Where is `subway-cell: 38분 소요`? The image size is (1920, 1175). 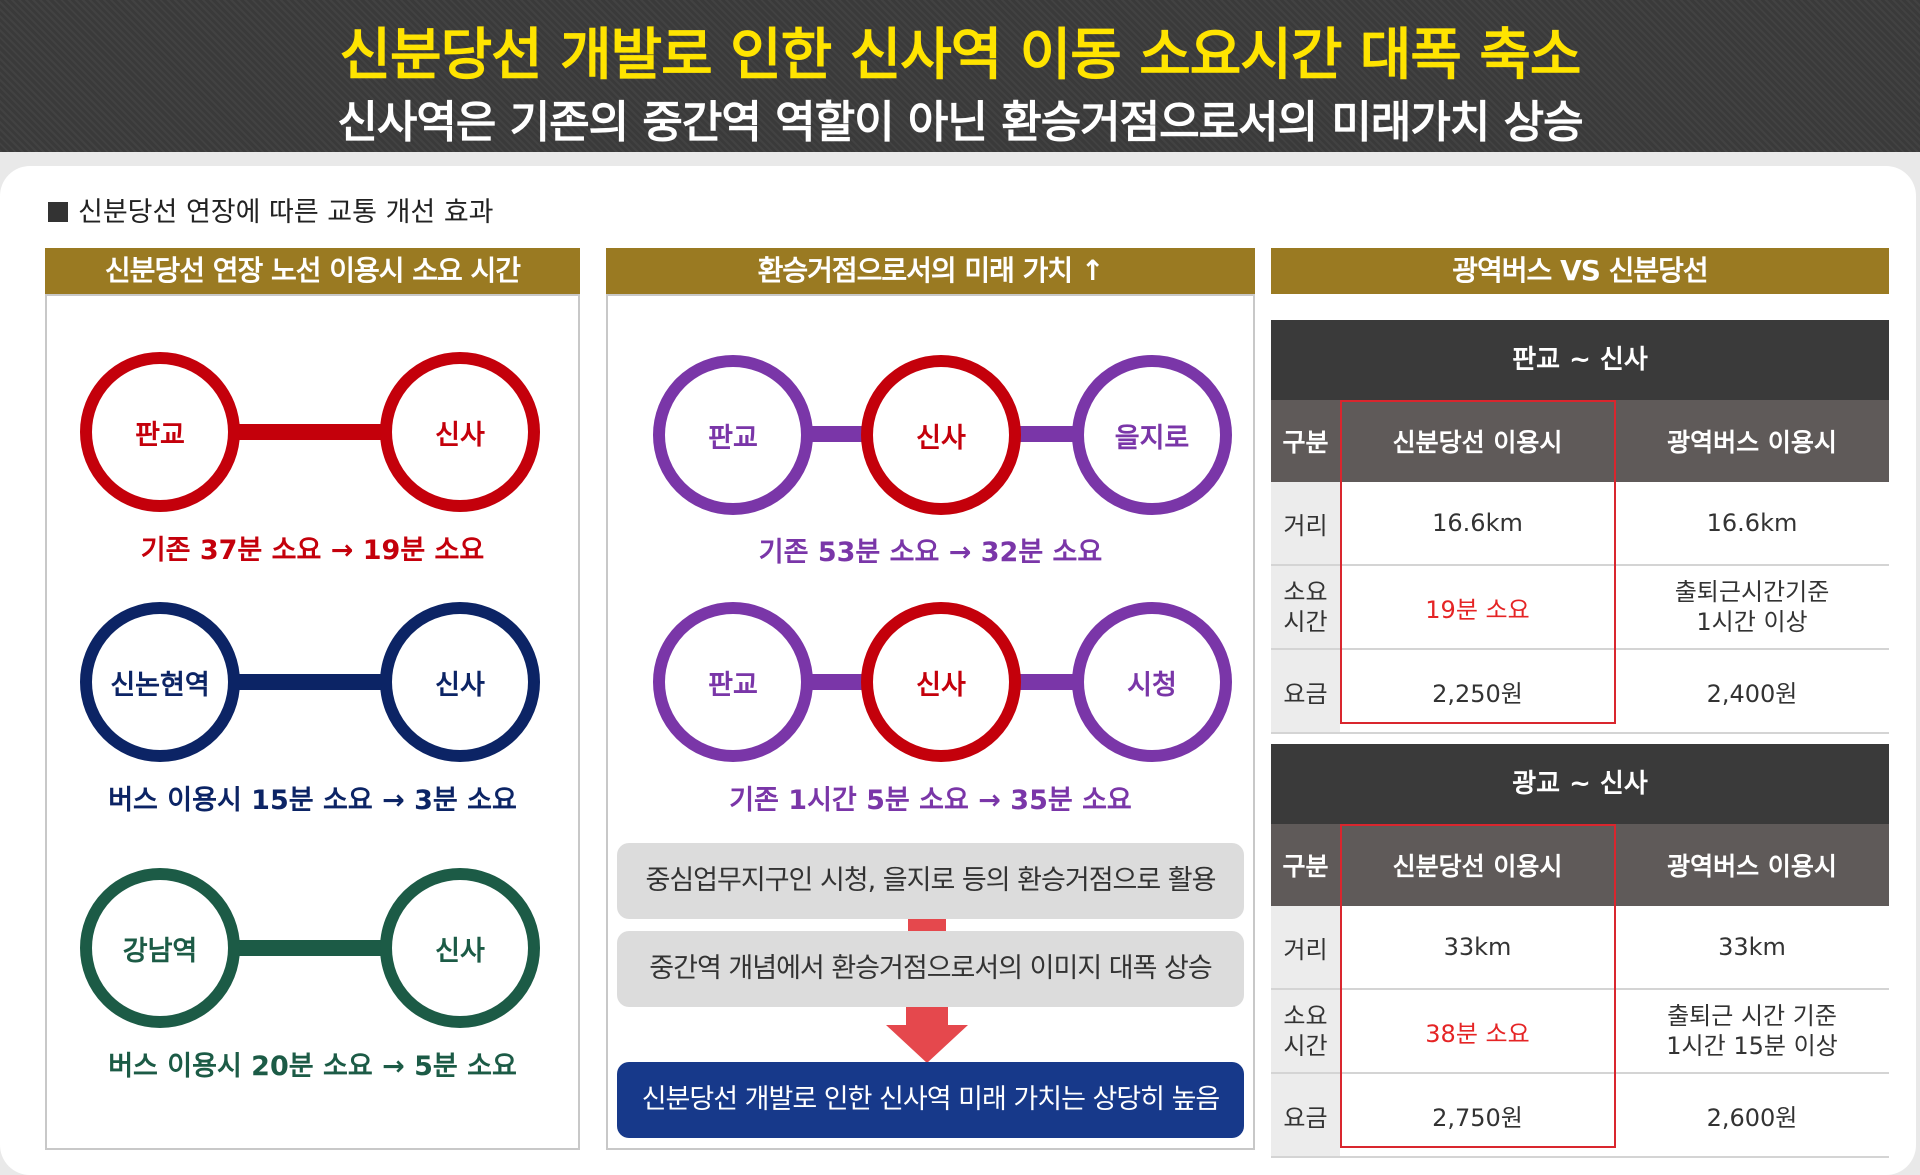 subway-cell: 38분 소요 is located at coordinates (1477, 1031).